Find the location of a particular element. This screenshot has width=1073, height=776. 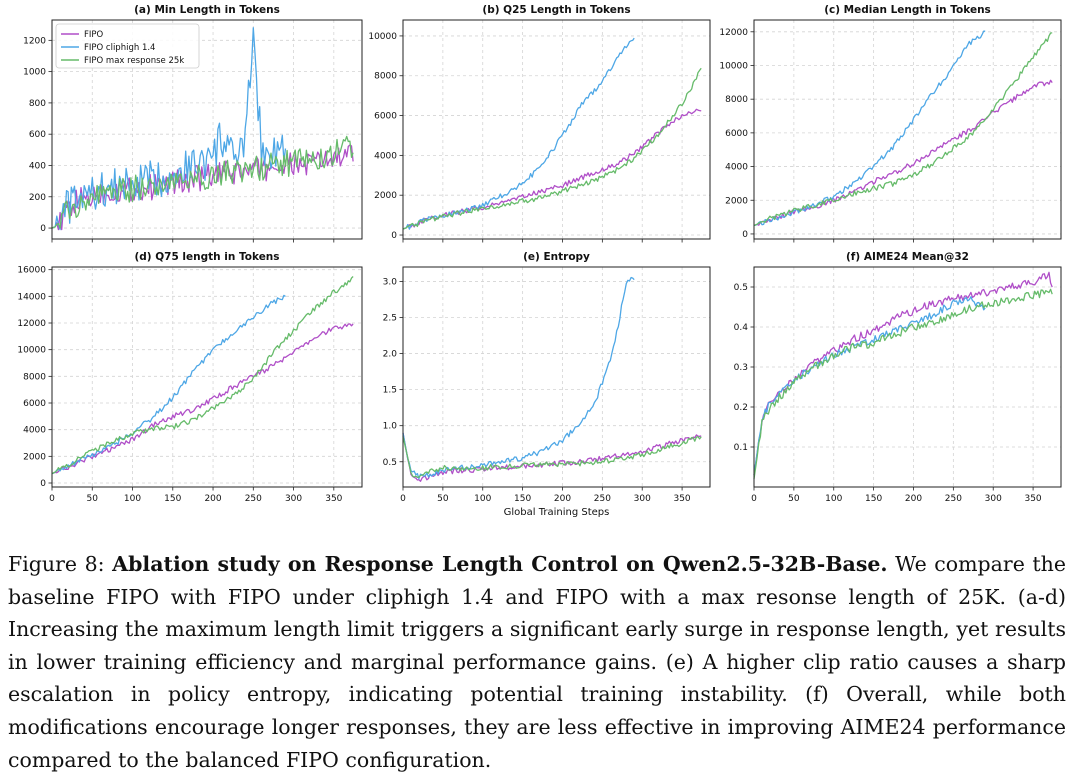

y-tick-label: 1200 is located at coordinates (34, 41).